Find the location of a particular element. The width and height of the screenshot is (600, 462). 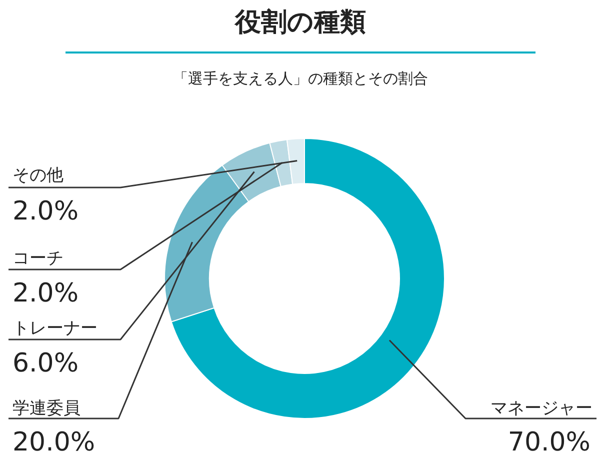

data-label: 6.0% is located at coordinates (45, 363).